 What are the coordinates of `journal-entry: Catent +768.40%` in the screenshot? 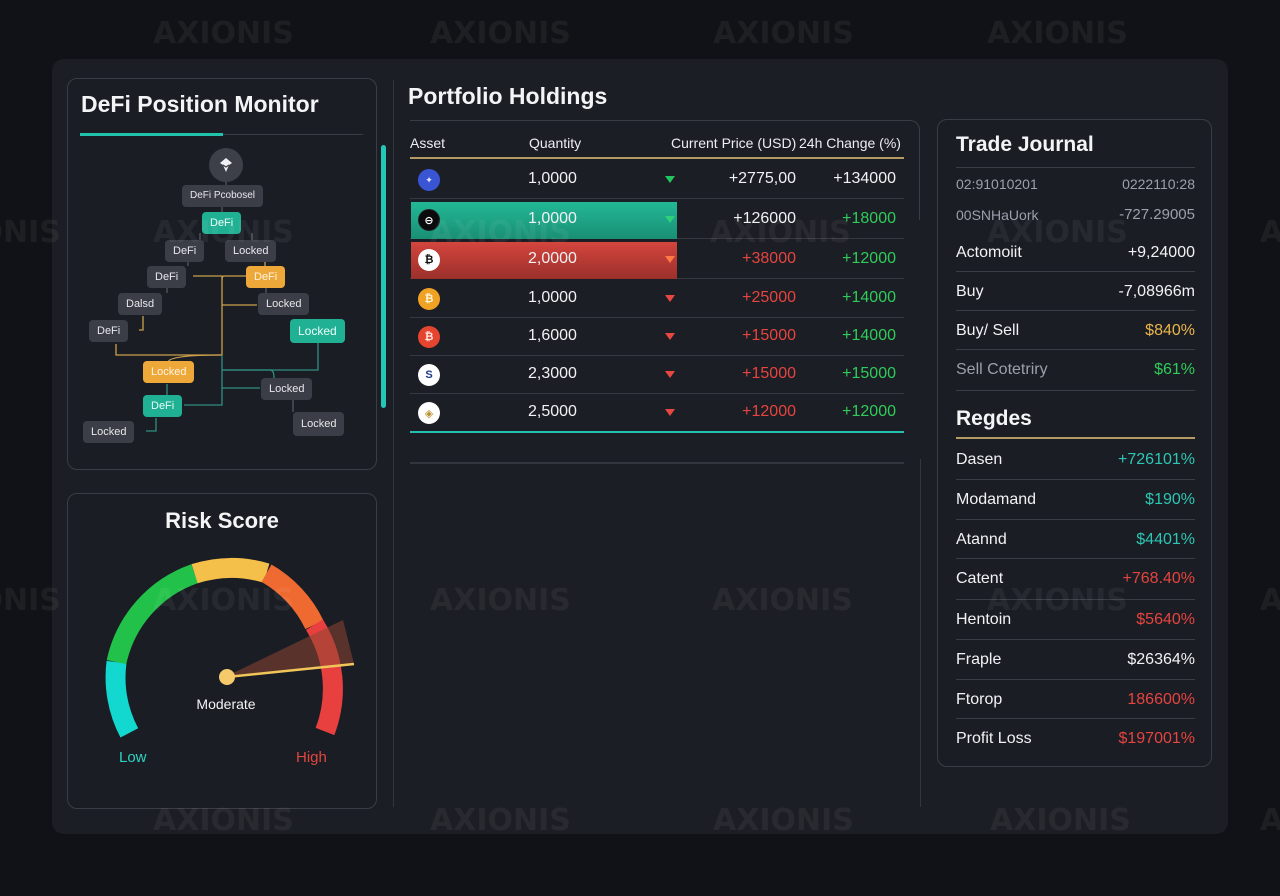 It's located at (1075, 577).